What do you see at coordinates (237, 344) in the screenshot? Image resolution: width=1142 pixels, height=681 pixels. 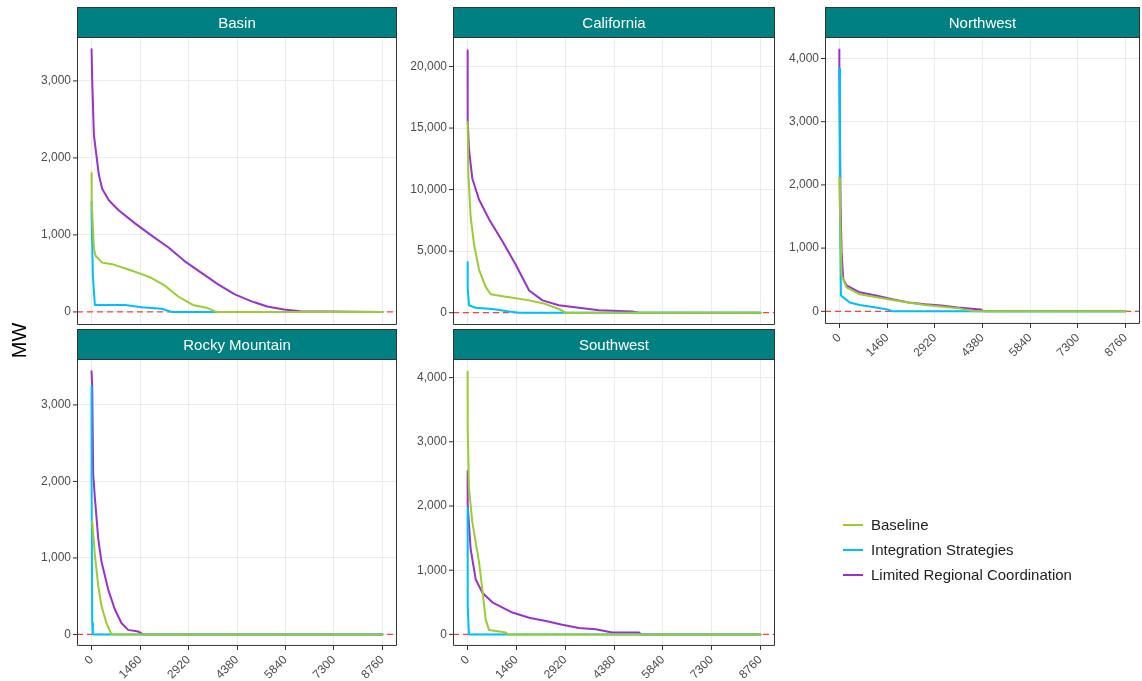 I see `chart-title: Rocky Mountain` at bounding box center [237, 344].